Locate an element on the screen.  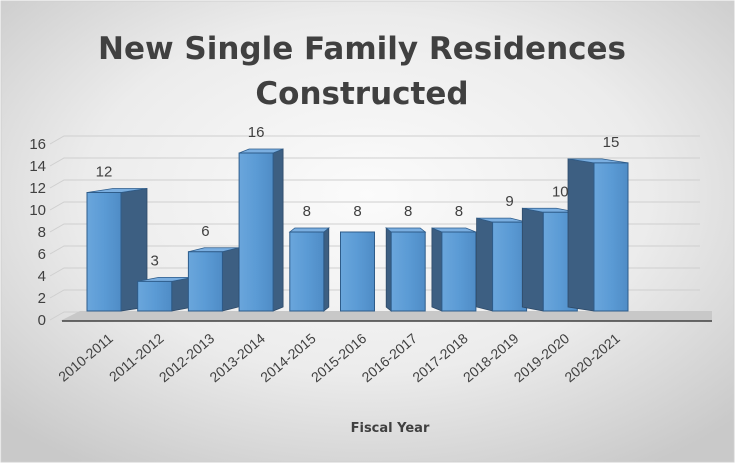
y-tick-label: 14 is located at coordinates (37, 166).